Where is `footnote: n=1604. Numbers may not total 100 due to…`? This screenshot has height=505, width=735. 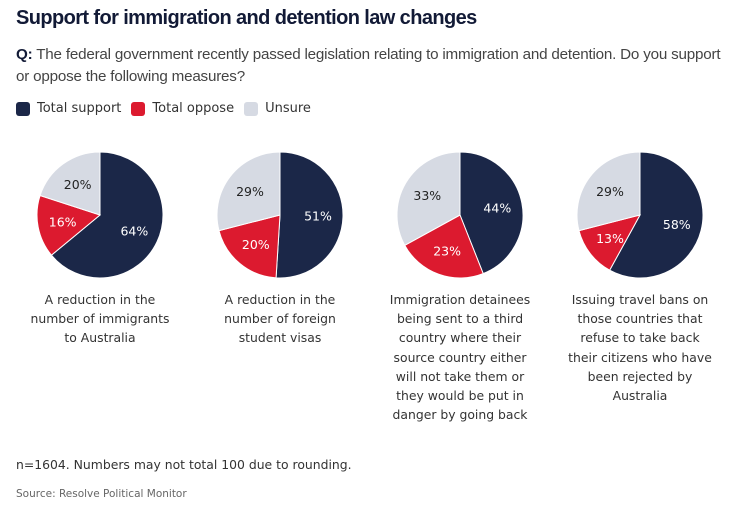 footnote: n=1604. Numbers may not total 100 due to… is located at coordinates (184, 464).